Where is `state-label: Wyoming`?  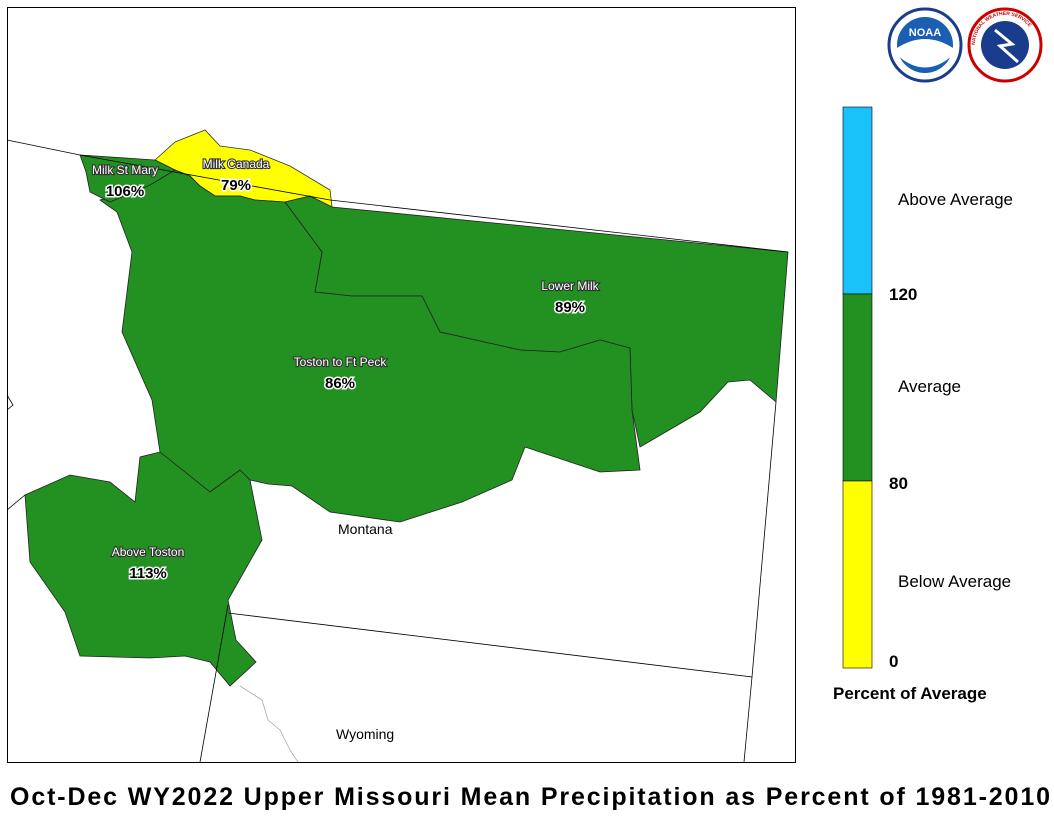
state-label: Wyoming is located at coordinates (365, 734).